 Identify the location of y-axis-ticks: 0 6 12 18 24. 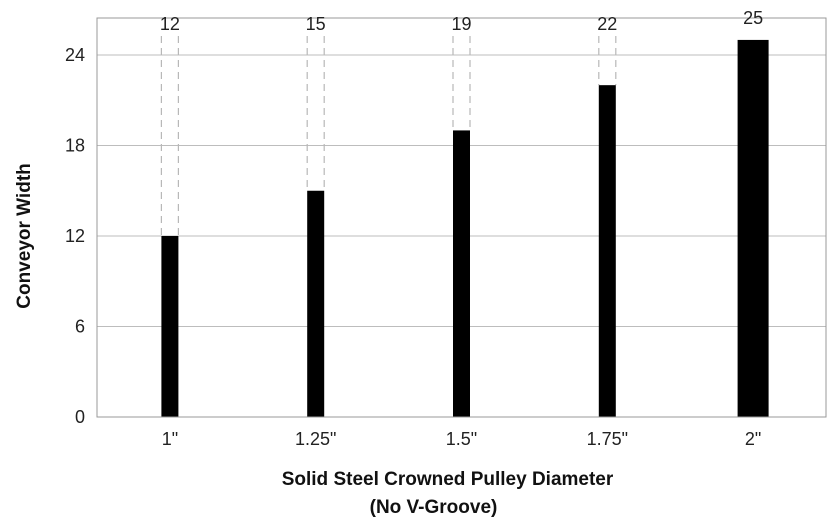
(75, 236).